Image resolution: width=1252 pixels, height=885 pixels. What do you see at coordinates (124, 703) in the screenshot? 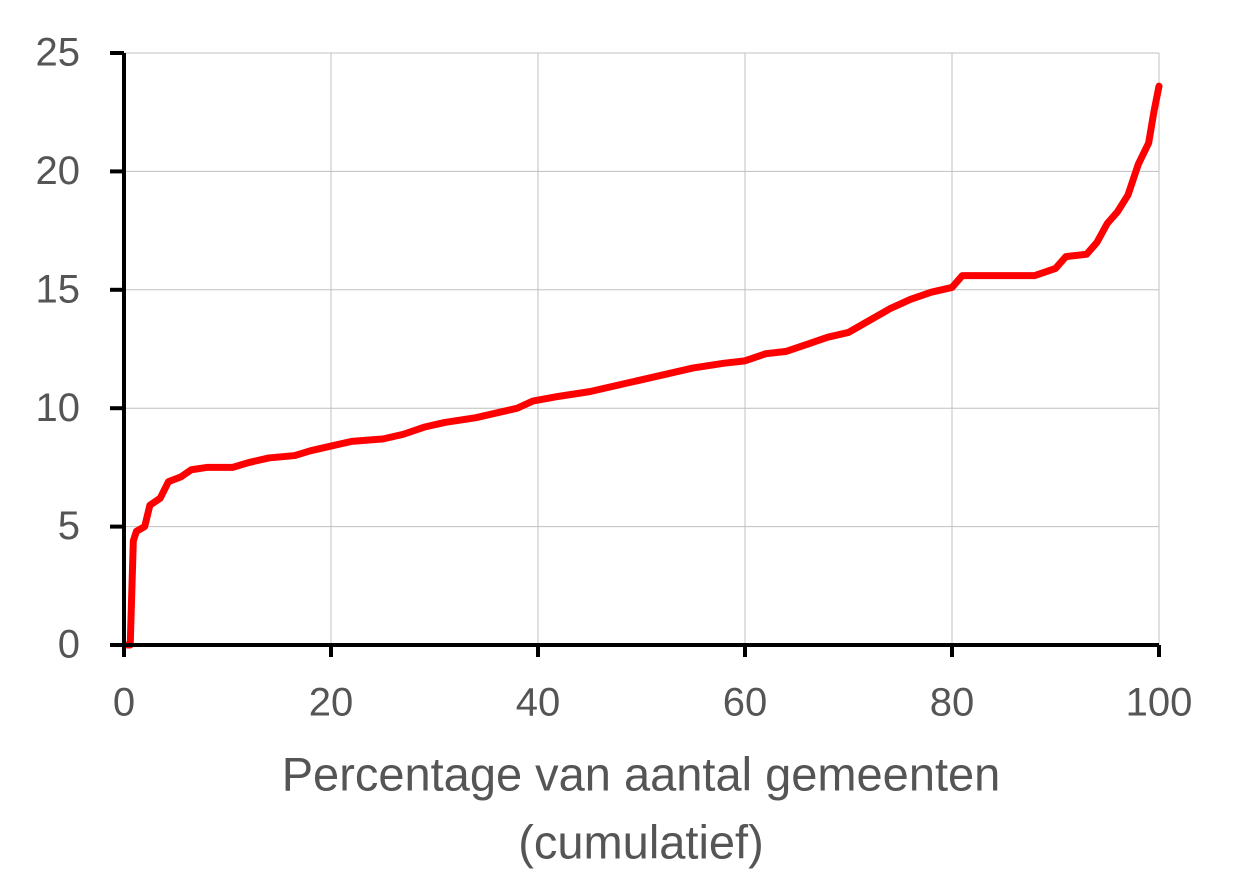
I see `x-tick-label: 0` at bounding box center [124, 703].